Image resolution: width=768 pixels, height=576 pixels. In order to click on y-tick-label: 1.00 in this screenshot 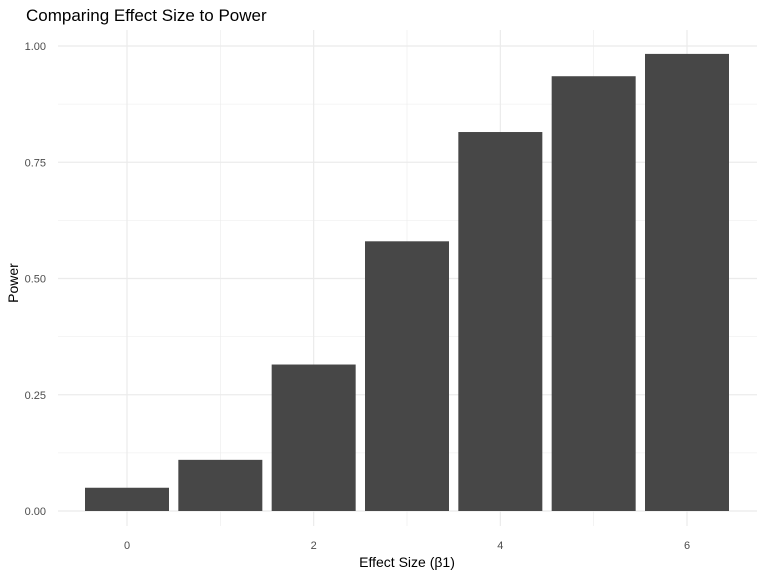, I will do `click(35, 47)`.